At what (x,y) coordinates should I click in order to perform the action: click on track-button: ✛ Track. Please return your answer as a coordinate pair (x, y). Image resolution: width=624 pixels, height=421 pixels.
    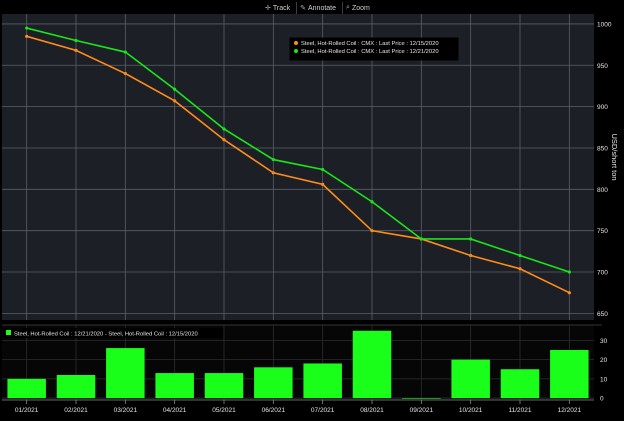
    Looking at the image, I should click on (279, 8).